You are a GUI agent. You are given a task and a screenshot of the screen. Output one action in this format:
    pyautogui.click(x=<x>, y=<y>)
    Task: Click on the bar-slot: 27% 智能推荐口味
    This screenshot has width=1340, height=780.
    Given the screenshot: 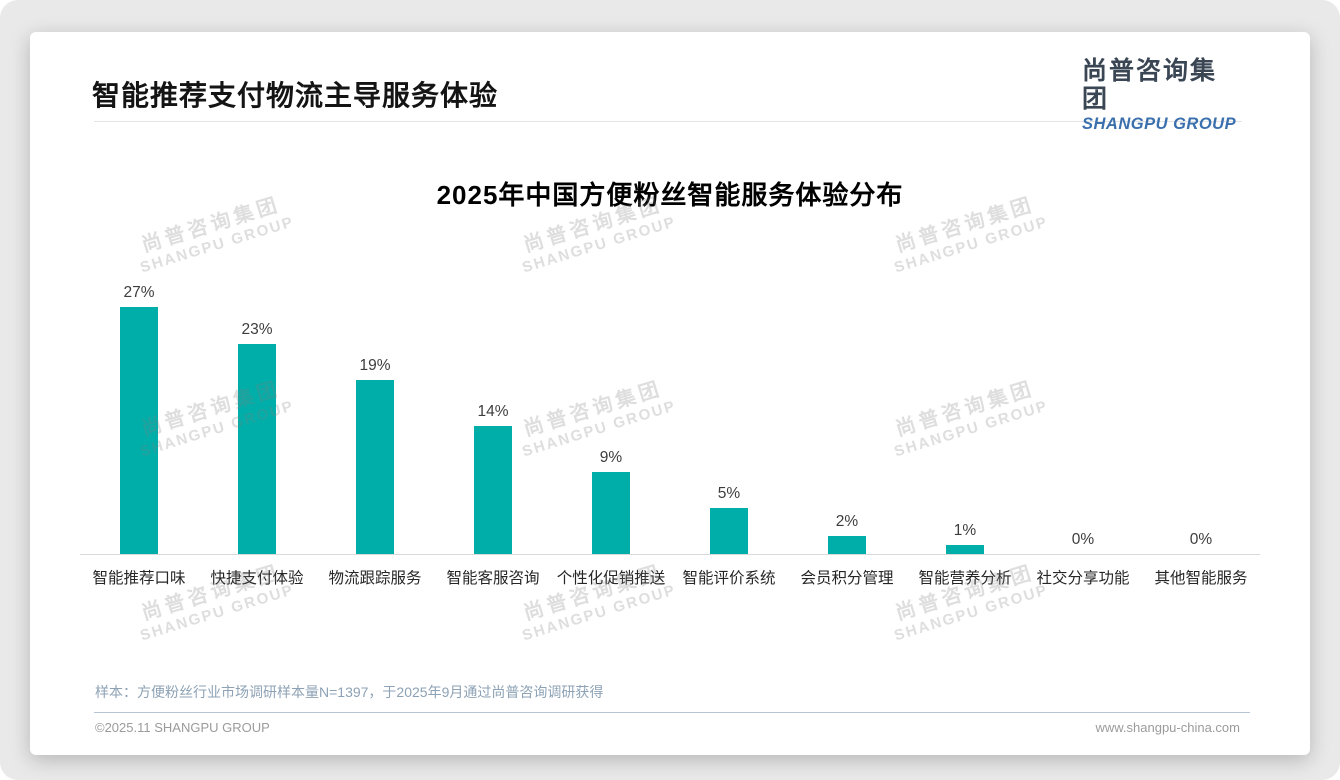 What is the action you would take?
    pyautogui.click(x=139, y=432)
    